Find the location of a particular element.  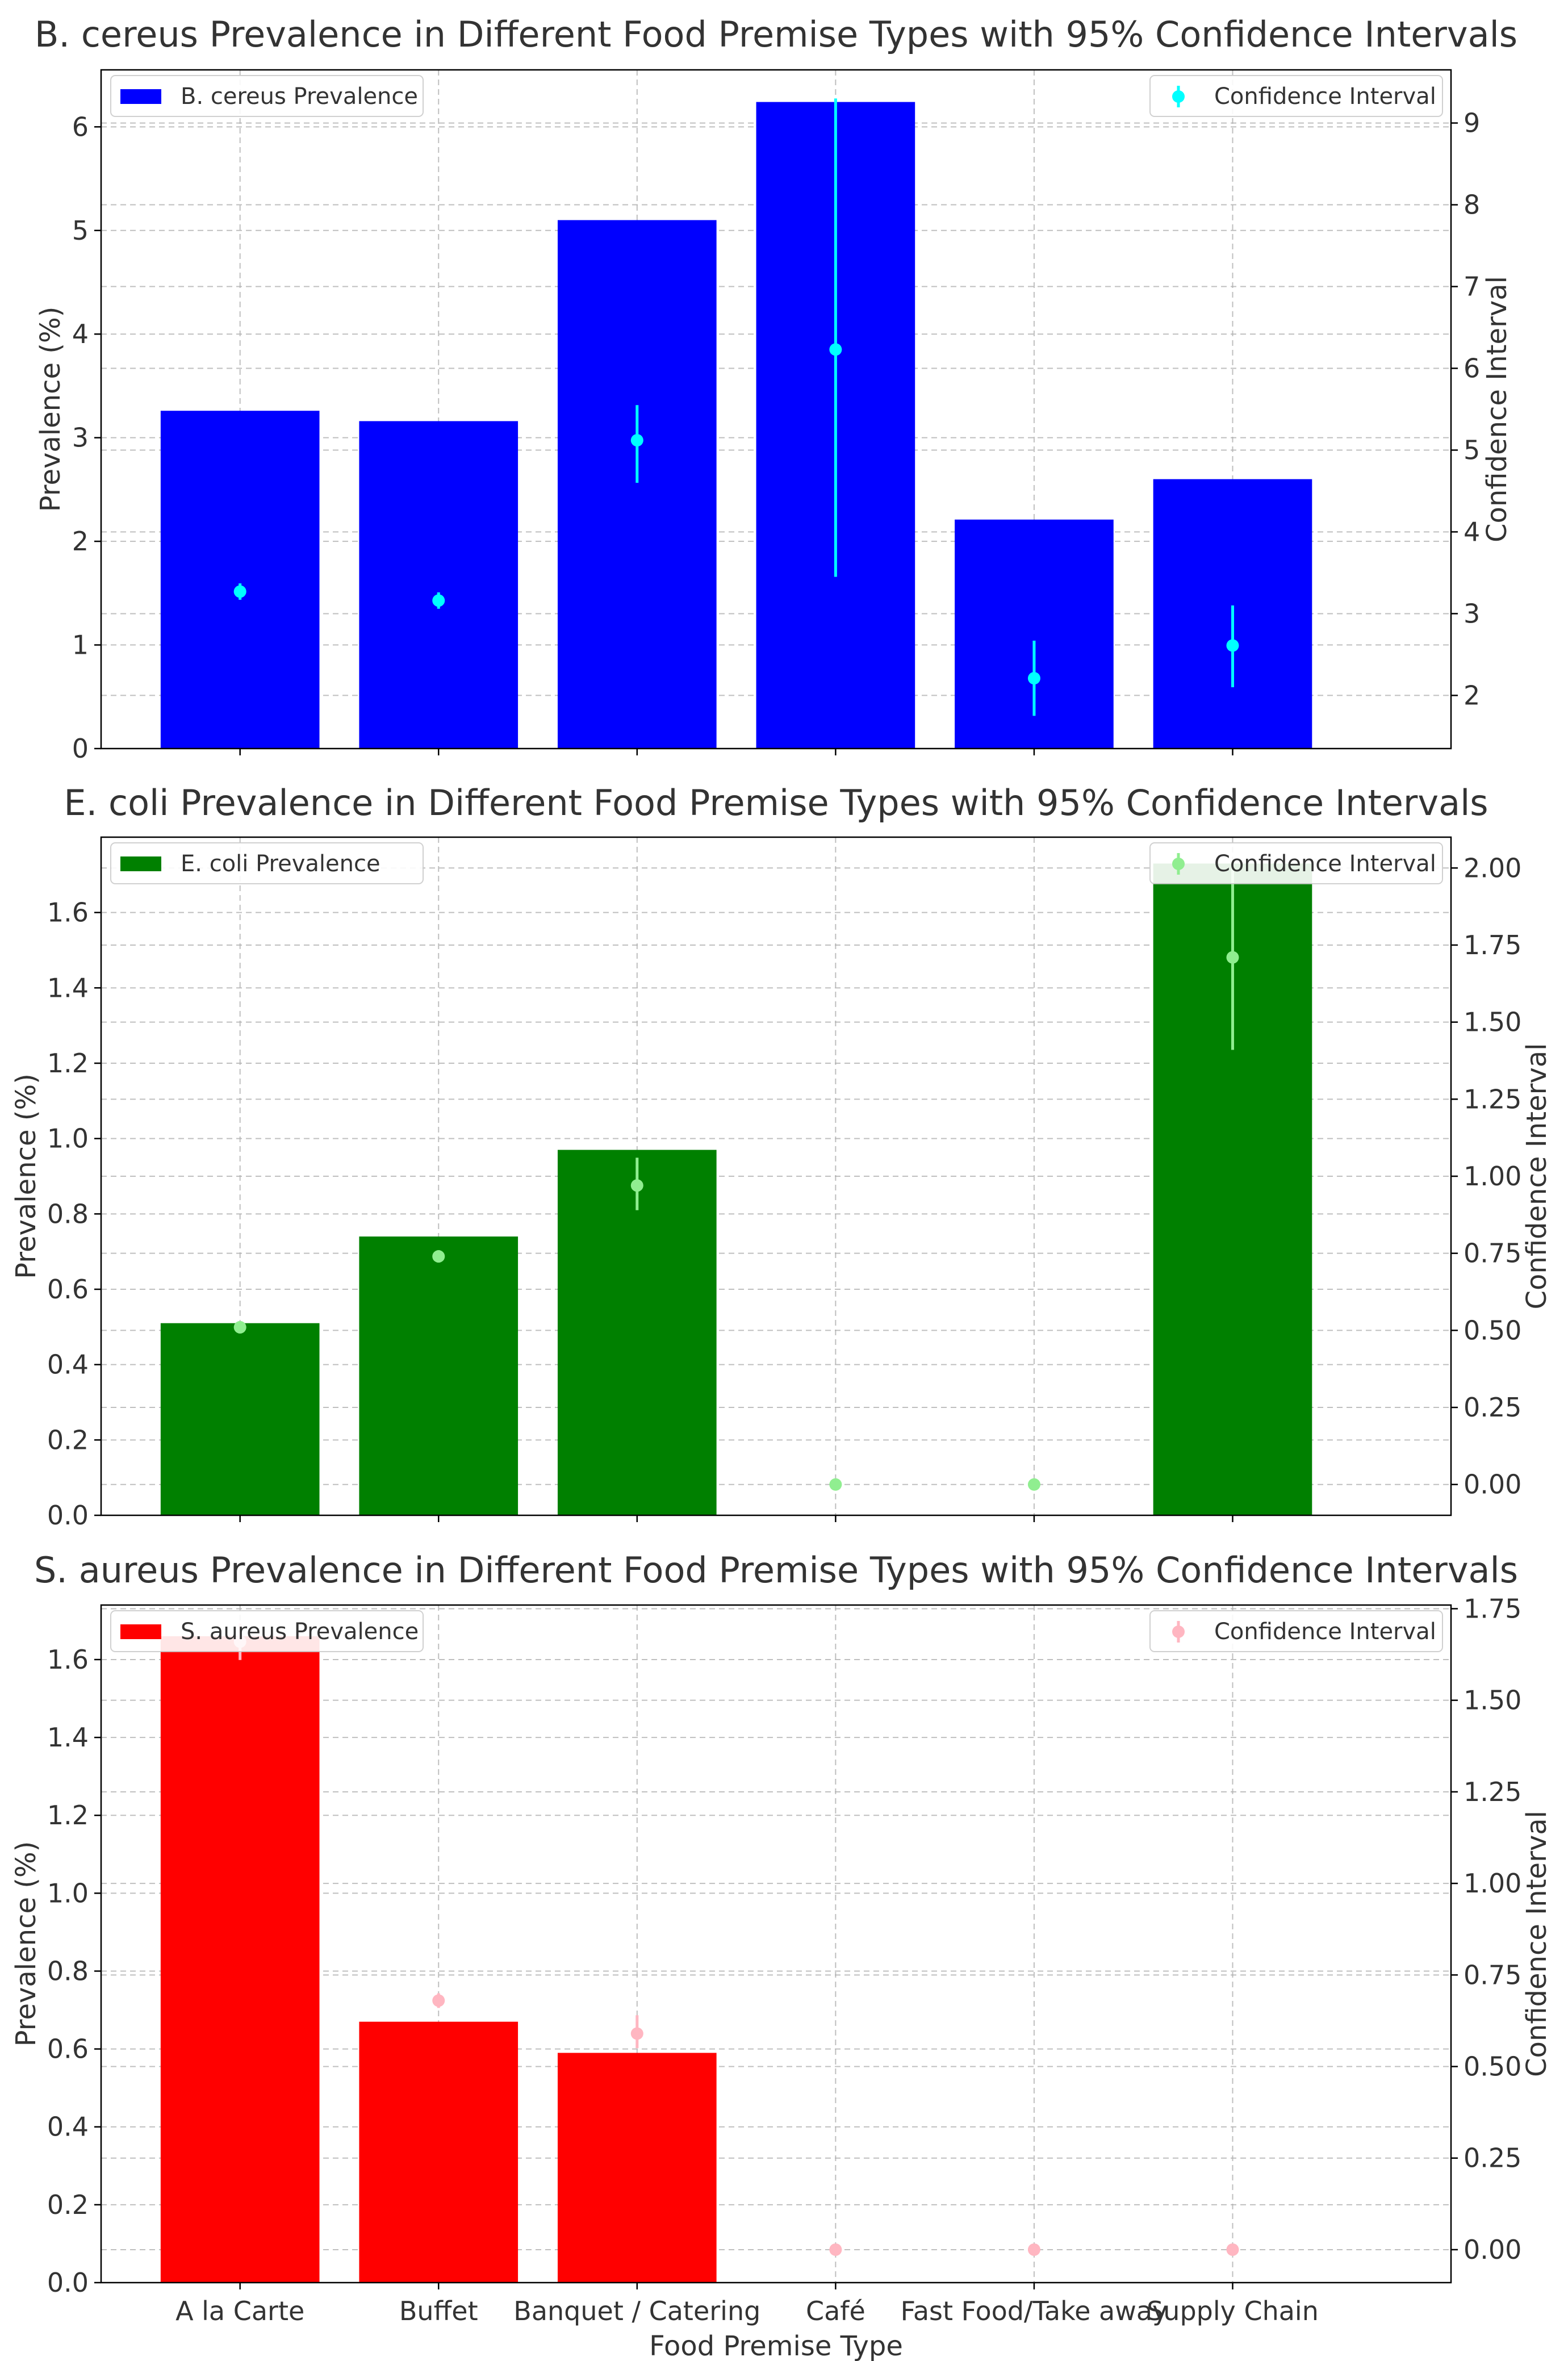

y2-tick-label: 0.25 is located at coordinates (1493, 1407).